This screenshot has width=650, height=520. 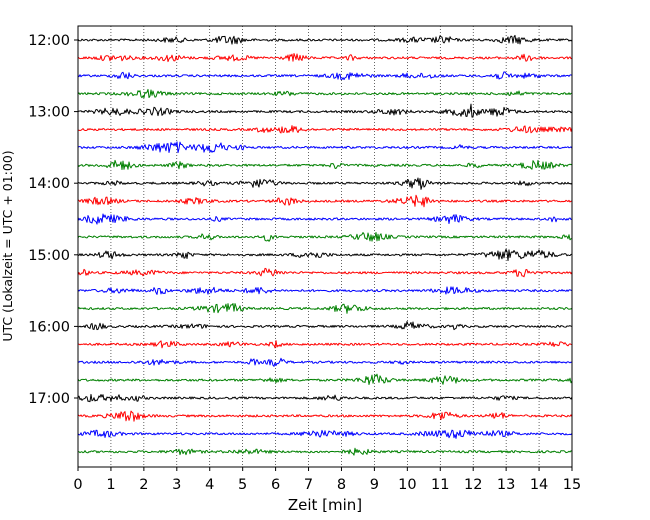 I want to click on x-tick-label: 10, so click(x=407, y=485).